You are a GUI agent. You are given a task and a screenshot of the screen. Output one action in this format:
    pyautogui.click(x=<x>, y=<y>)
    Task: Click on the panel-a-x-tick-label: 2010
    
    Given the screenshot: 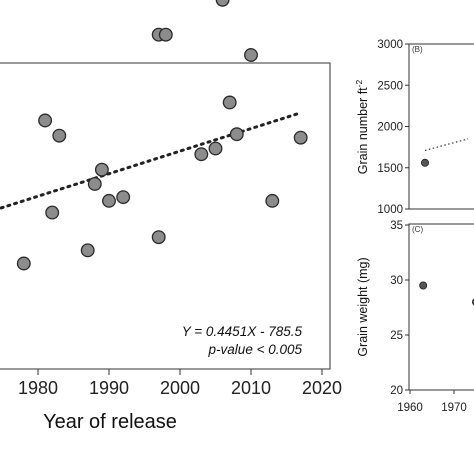 What is the action you would take?
    pyautogui.click(x=251, y=388)
    